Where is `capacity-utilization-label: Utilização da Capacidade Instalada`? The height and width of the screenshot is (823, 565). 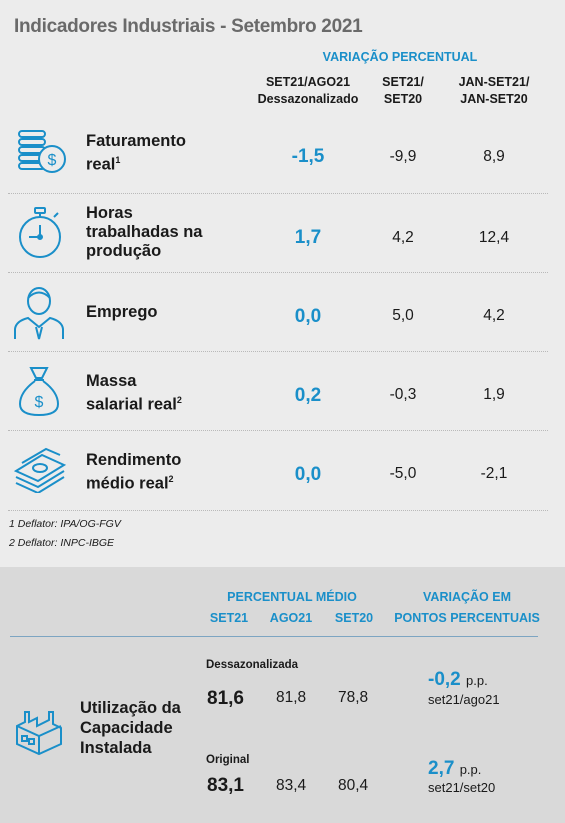 capacity-utilization-label: Utilização da Capacidade Instalada is located at coordinates (130, 728).